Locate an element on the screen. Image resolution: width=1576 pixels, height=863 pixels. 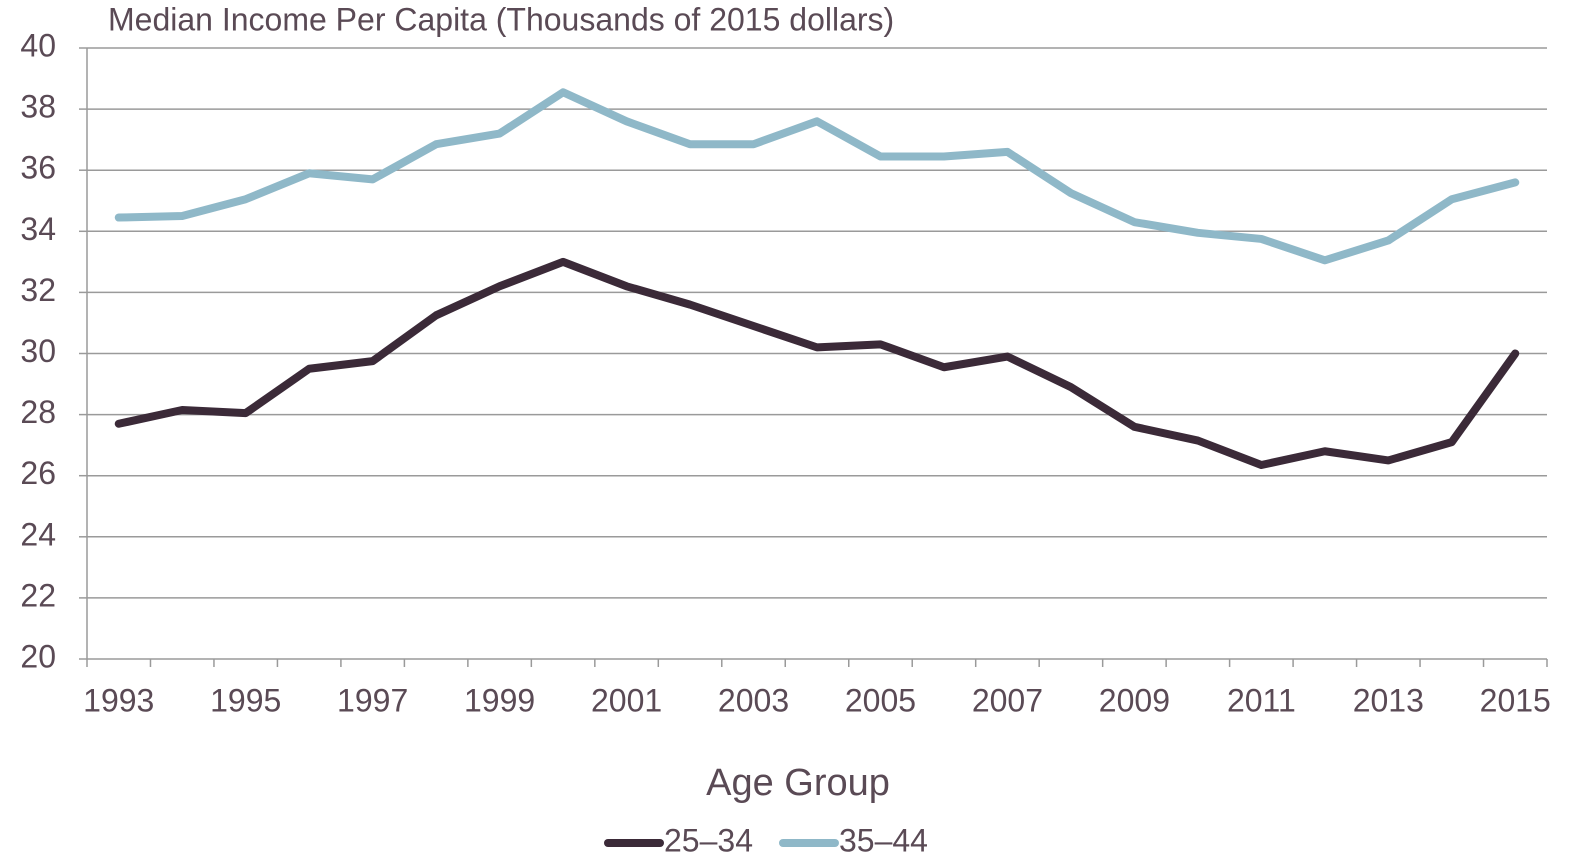
x-tick-label: 1993 is located at coordinates (118, 700).